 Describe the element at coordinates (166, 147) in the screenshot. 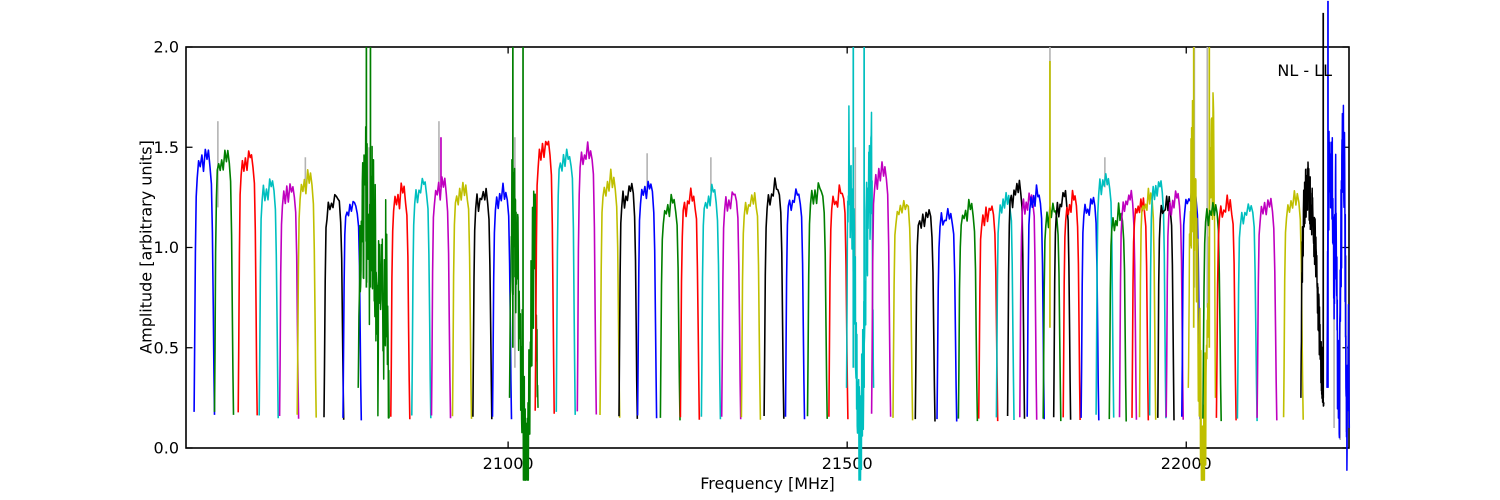

I see `y-tick-label: 1.5` at that location.